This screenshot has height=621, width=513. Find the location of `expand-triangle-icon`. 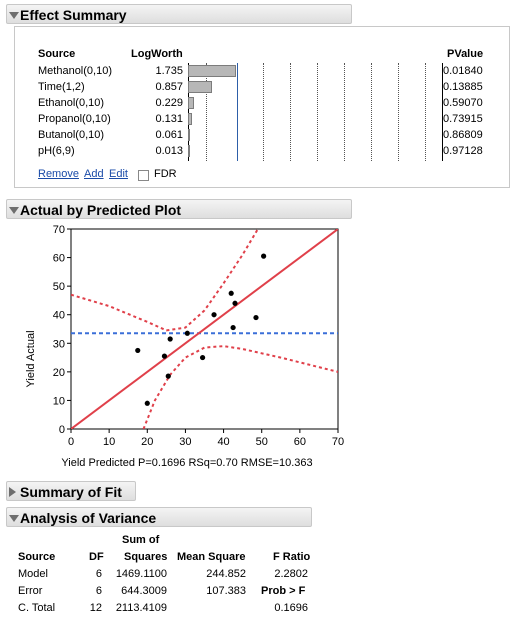

expand-triangle-icon is located at coordinates (12, 492).